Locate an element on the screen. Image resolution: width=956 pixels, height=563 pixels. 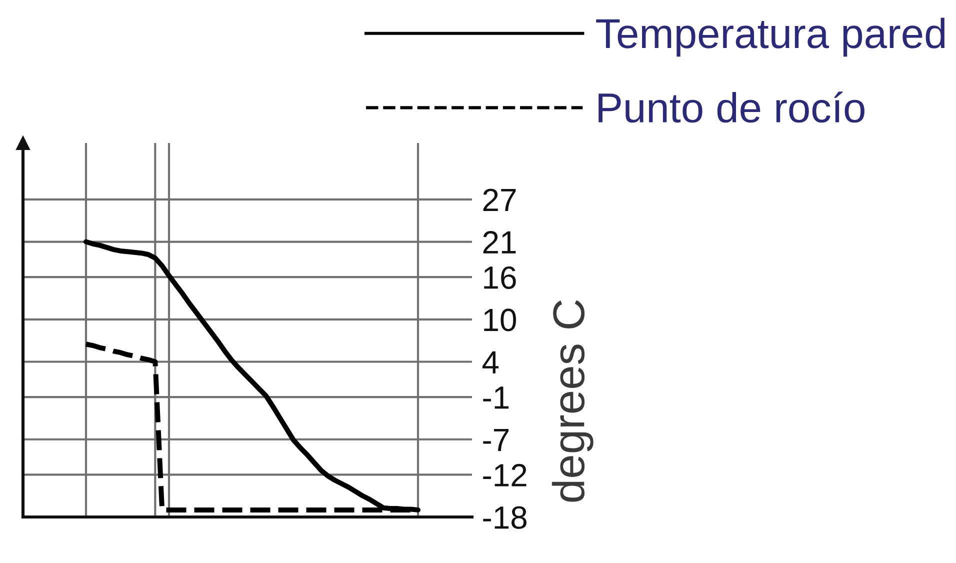
y-tick-label: -18 is located at coordinates (505, 517).